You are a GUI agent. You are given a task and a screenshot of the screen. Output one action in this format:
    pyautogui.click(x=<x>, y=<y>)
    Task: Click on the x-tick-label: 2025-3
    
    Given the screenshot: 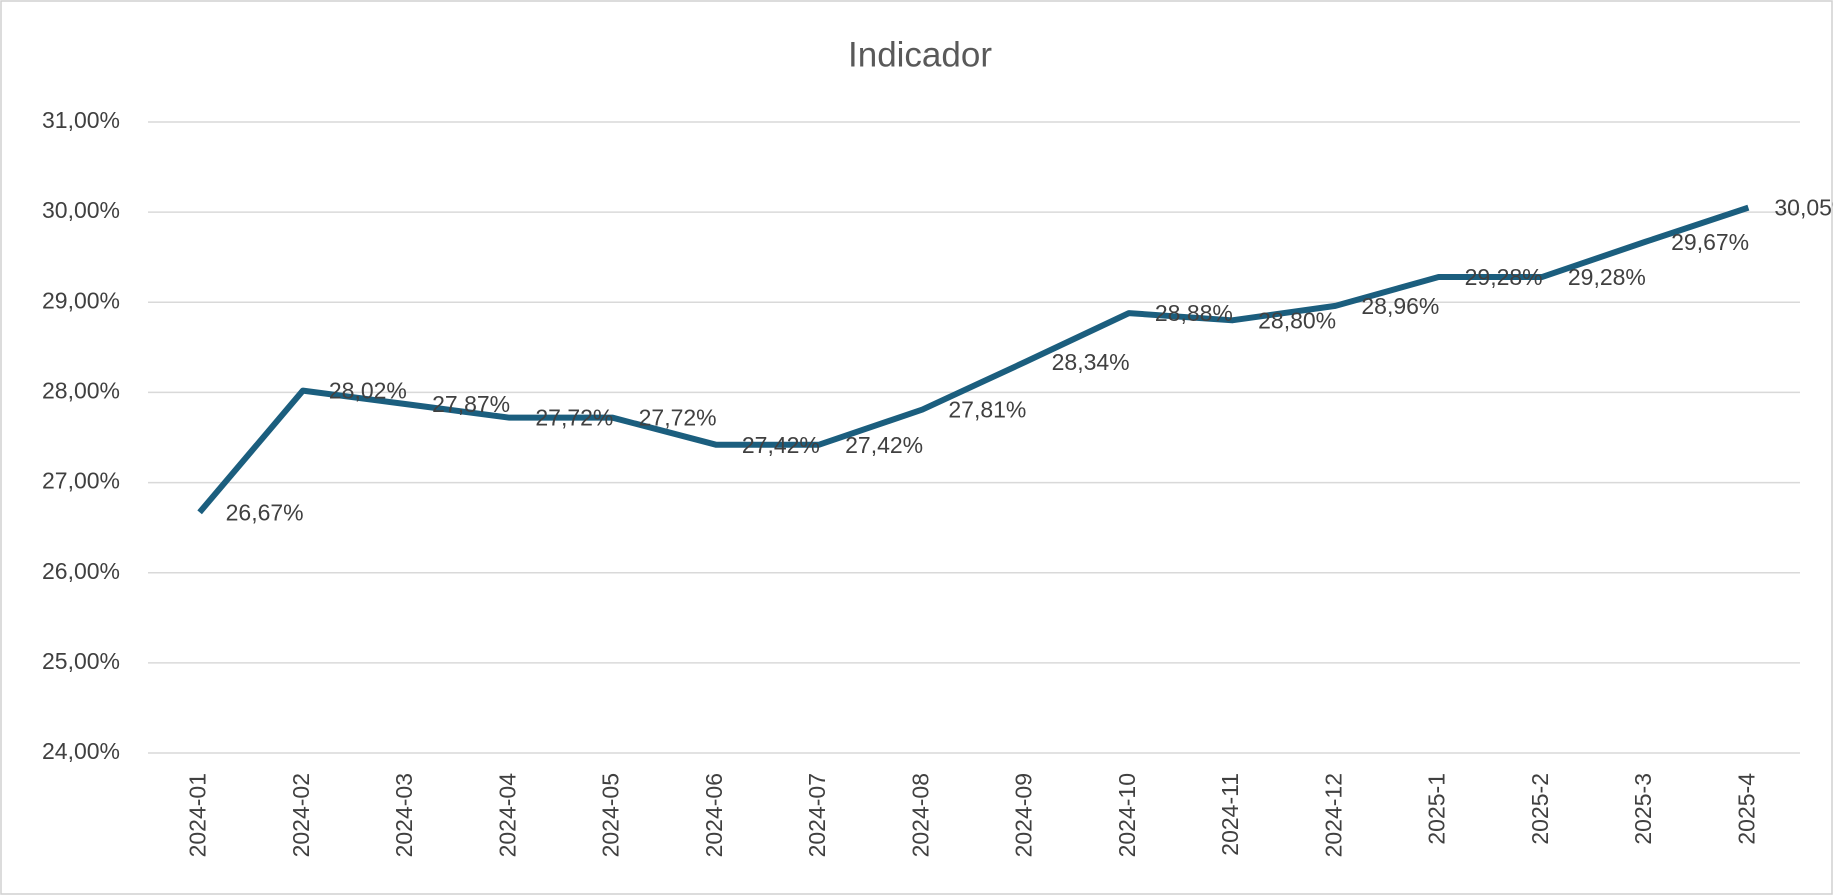 What is the action you would take?
    pyautogui.click(x=1643, y=809)
    